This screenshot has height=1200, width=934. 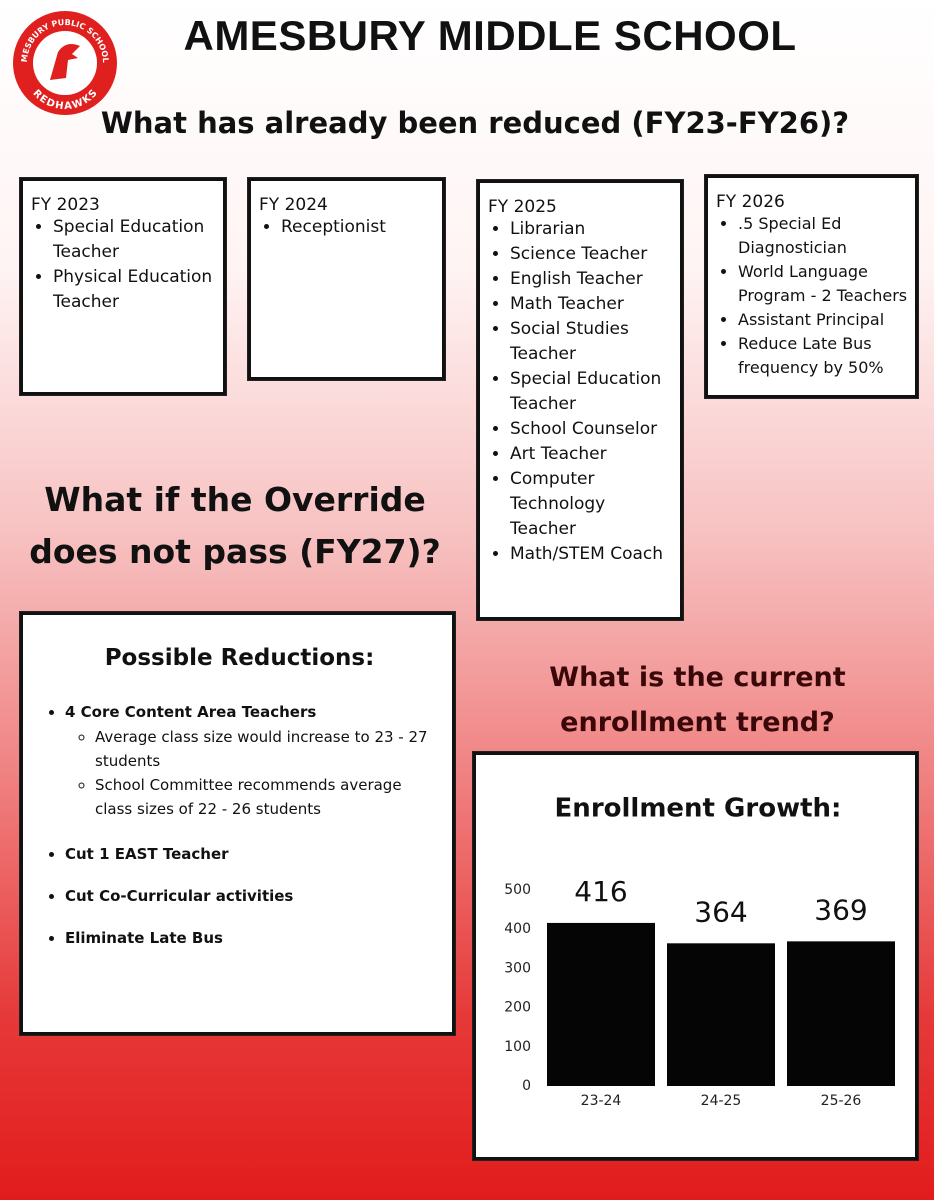 What do you see at coordinates (147, 854) in the screenshot?
I see `reduction-text: Cut 1 EAST Teacher` at bounding box center [147, 854].